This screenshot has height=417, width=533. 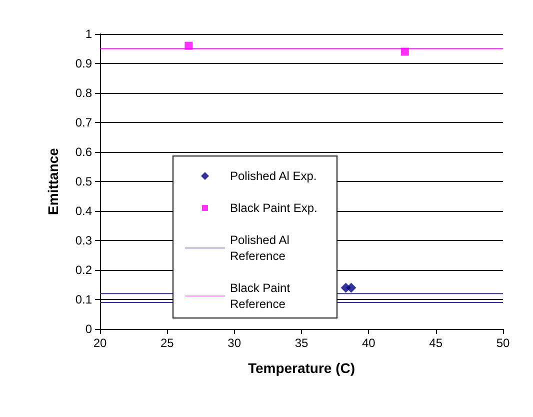 What do you see at coordinates (88, 329) in the screenshot?
I see `y-tick-label: 0` at bounding box center [88, 329].